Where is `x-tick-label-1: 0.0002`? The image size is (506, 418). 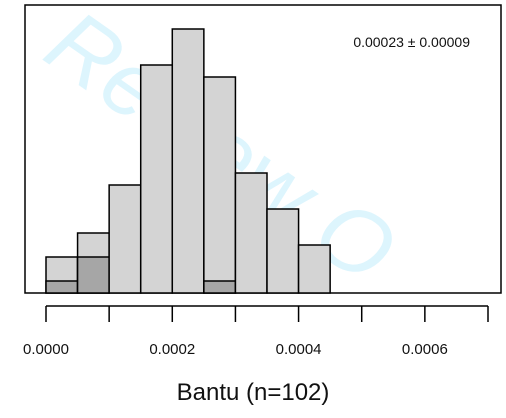 x-tick-label-1: 0.0002 is located at coordinates (172, 349).